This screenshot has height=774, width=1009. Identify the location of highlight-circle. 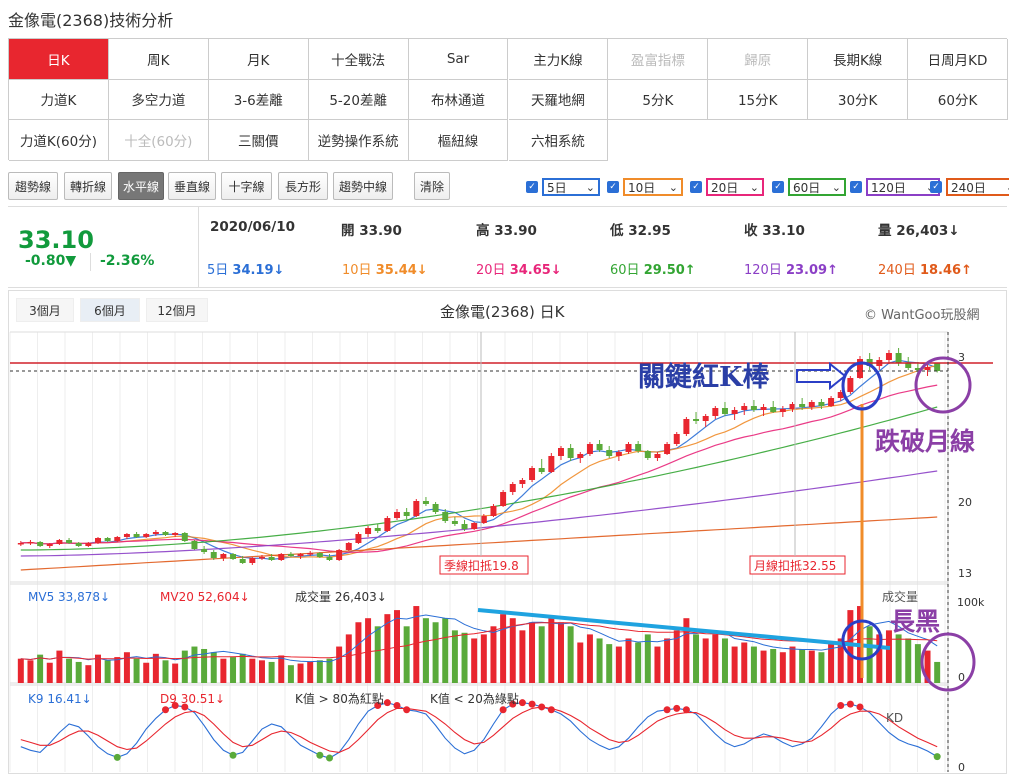
(862, 640).